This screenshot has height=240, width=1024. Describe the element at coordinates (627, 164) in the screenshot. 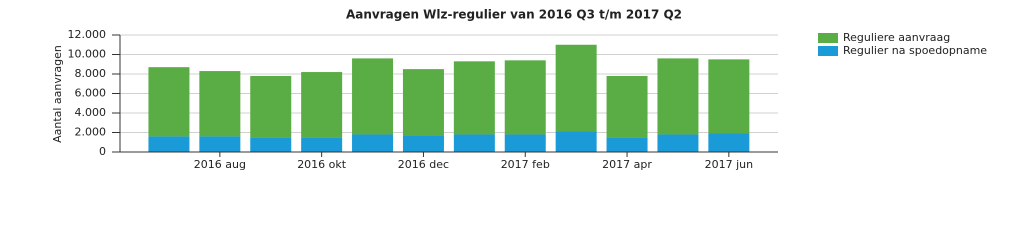

I see `x-tick-label: 2017 apr` at that location.